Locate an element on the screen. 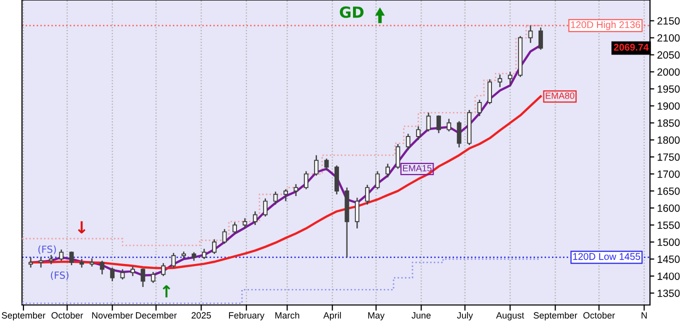 This screenshot has width=698, height=321. y-tick-label: 1600 is located at coordinates (669, 208).